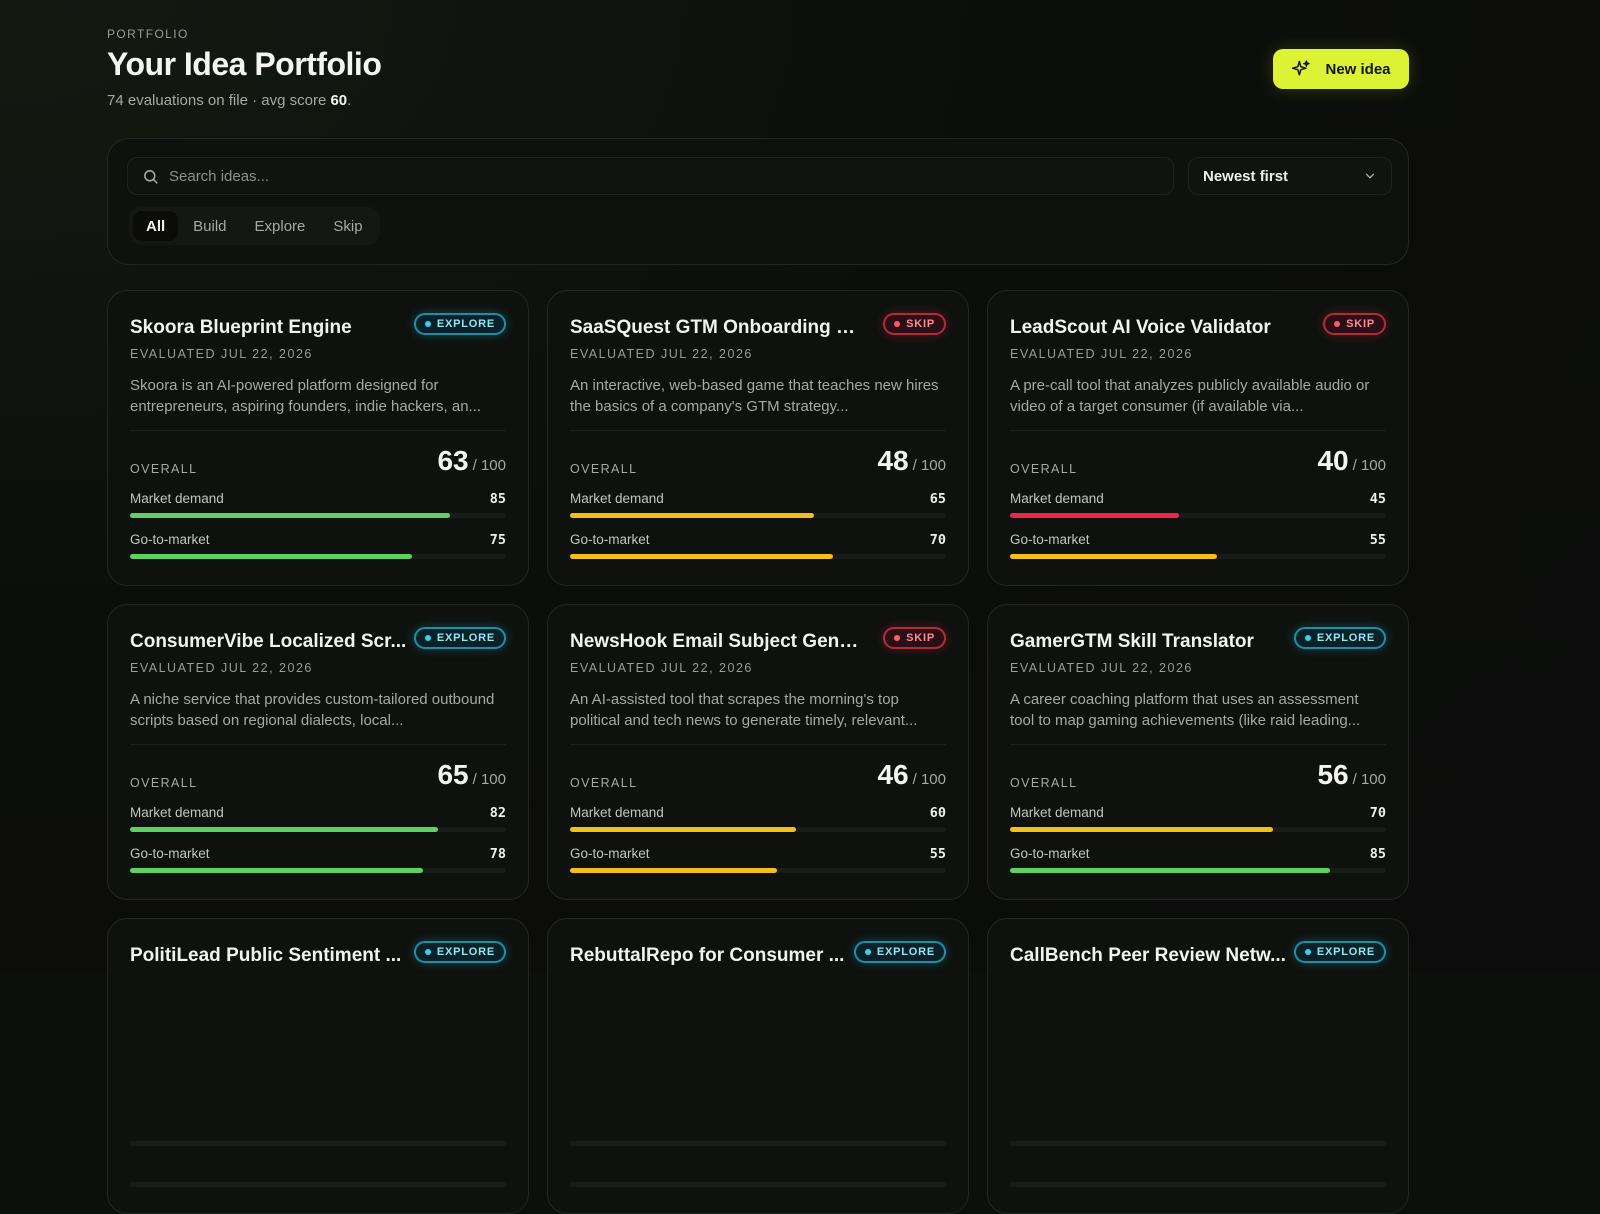  Describe the element at coordinates (210, 226) in the screenshot. I see `tab-build: Build` at that location.